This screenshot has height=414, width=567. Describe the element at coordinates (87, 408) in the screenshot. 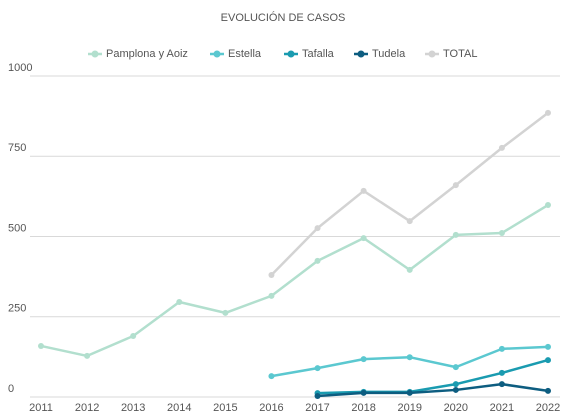

I see `x-tick-label: 2012` at that location.